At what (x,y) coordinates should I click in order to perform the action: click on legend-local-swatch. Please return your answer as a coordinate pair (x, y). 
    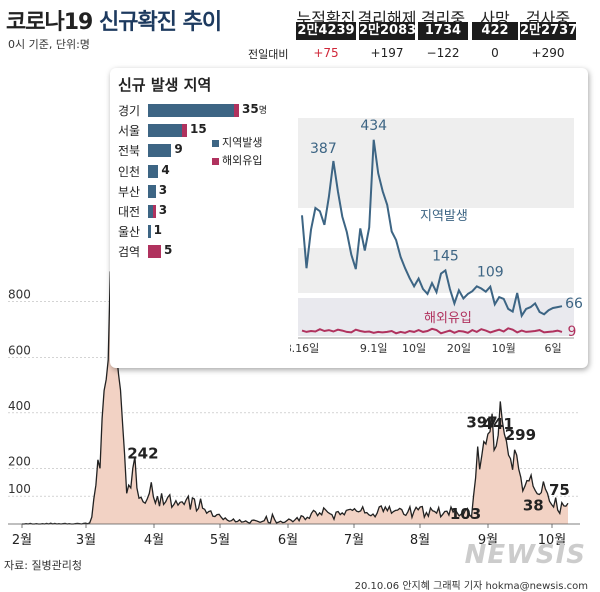
    Looking at the image, I should click on (215, 143).